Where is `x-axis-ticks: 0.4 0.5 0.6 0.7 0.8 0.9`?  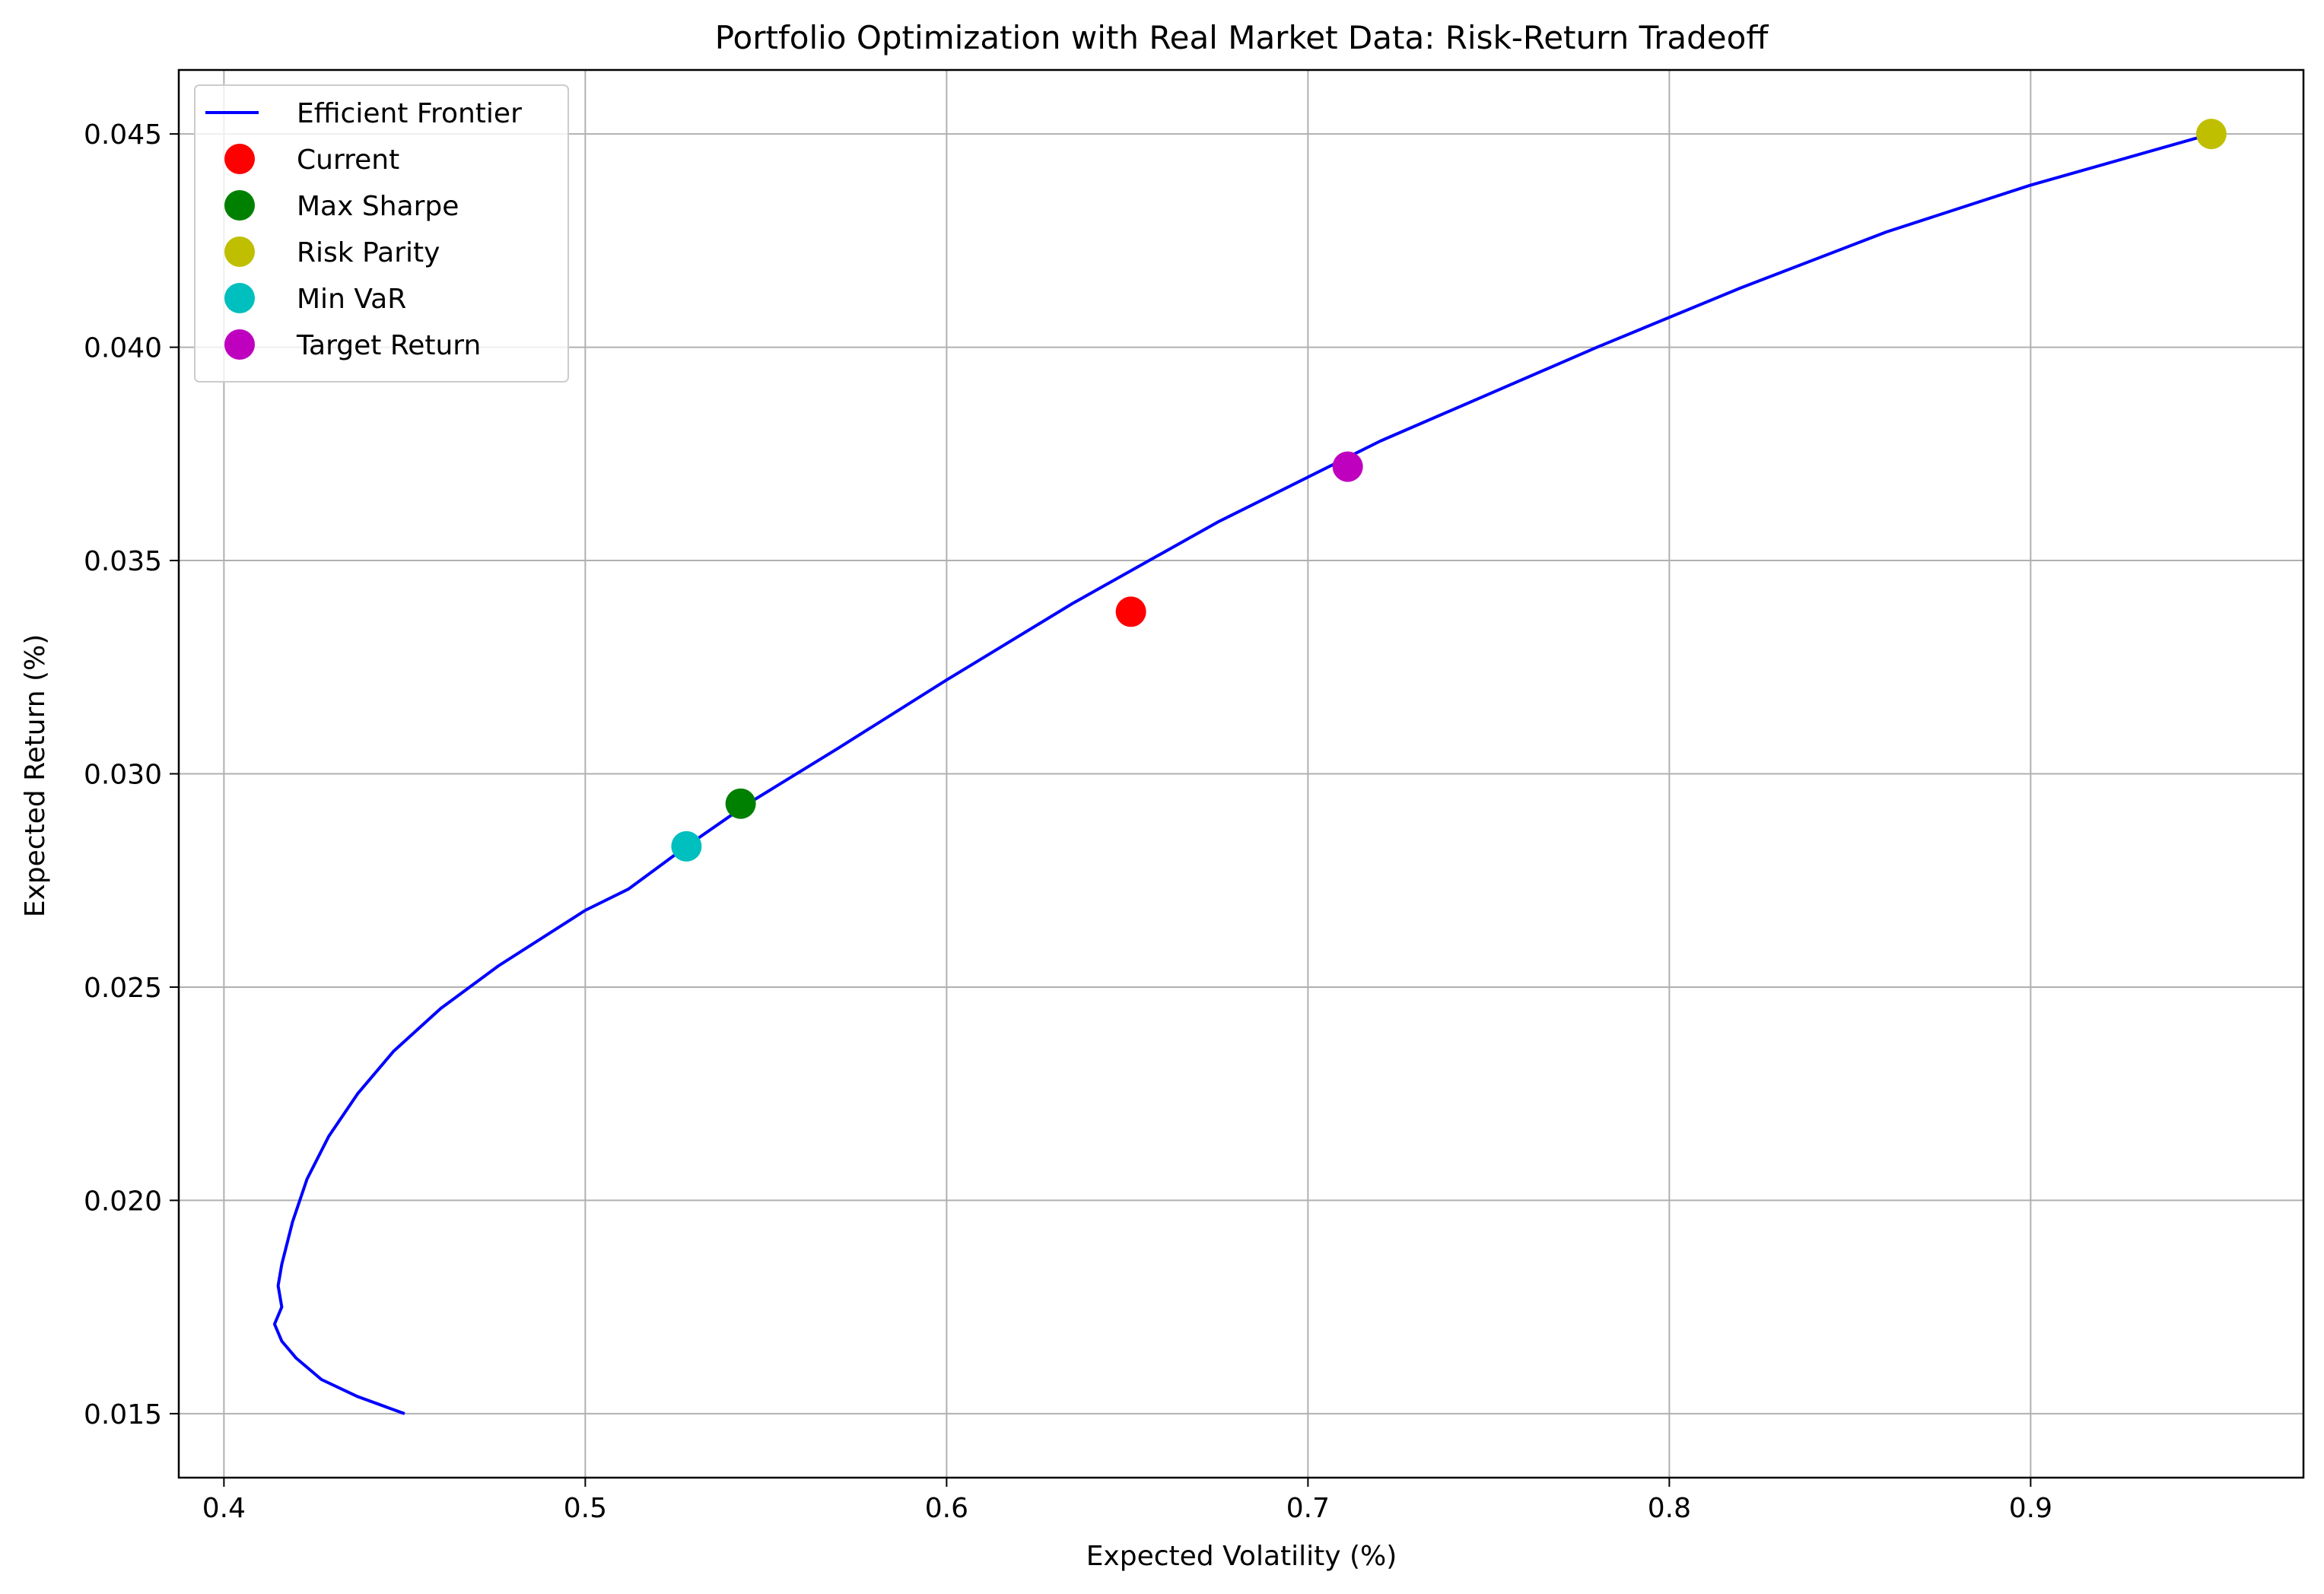
x-axis-ticks: 0.4 0.5 0.6 0.7 0.8 0.9 is located at coordinates (1127, 1501).